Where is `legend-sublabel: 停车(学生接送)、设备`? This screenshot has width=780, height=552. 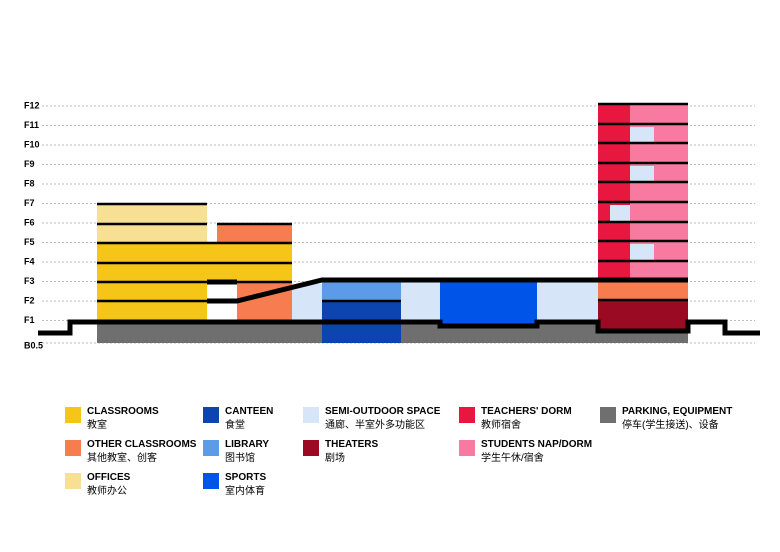
legend-sublabel: 停车(学生接送)、设备 is located at coordinates (670, 424).